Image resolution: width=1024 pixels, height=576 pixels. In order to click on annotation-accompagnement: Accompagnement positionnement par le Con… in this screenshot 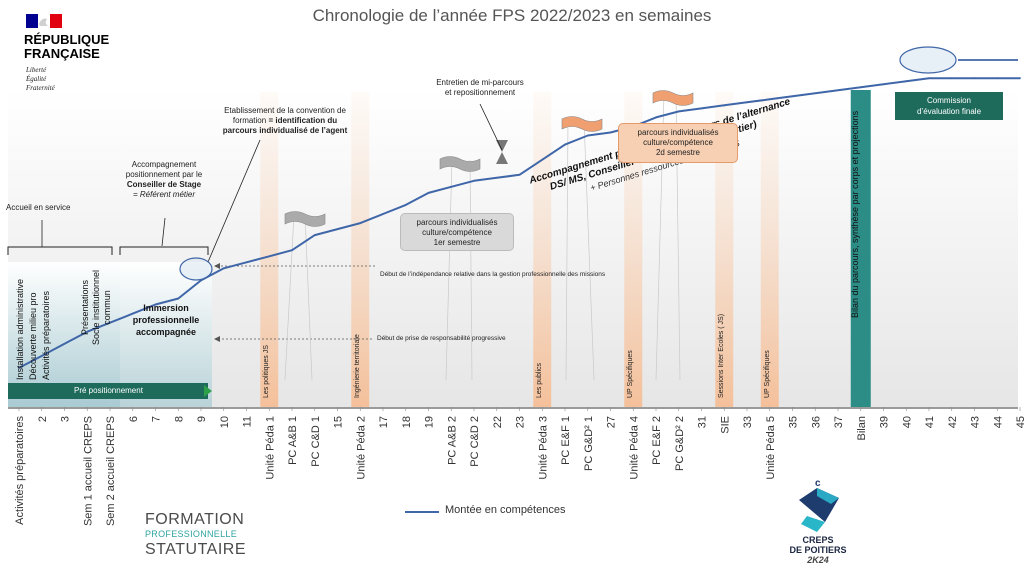, I will do `click(164, 180)`.